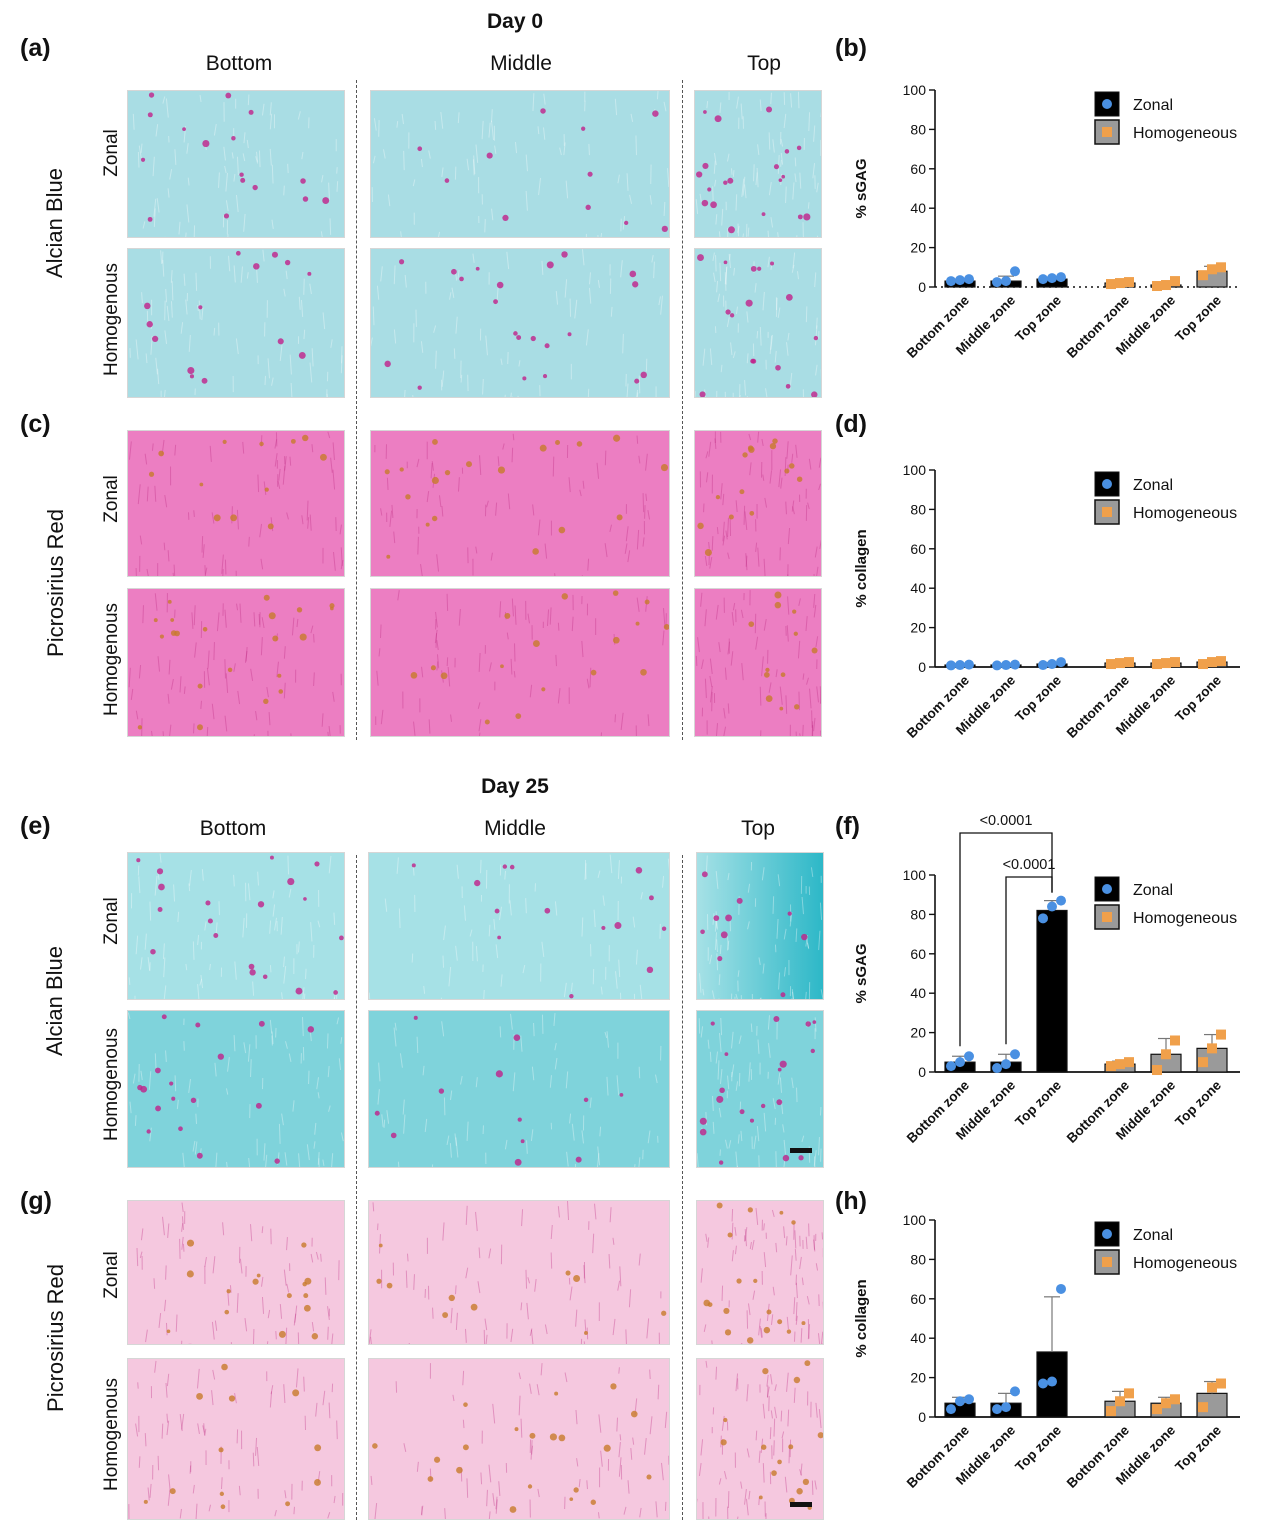  Describe the element at coordinates (236, 1439) in the screenshot. I see `micrograph-picro-day25-homog-bottom` at that location.